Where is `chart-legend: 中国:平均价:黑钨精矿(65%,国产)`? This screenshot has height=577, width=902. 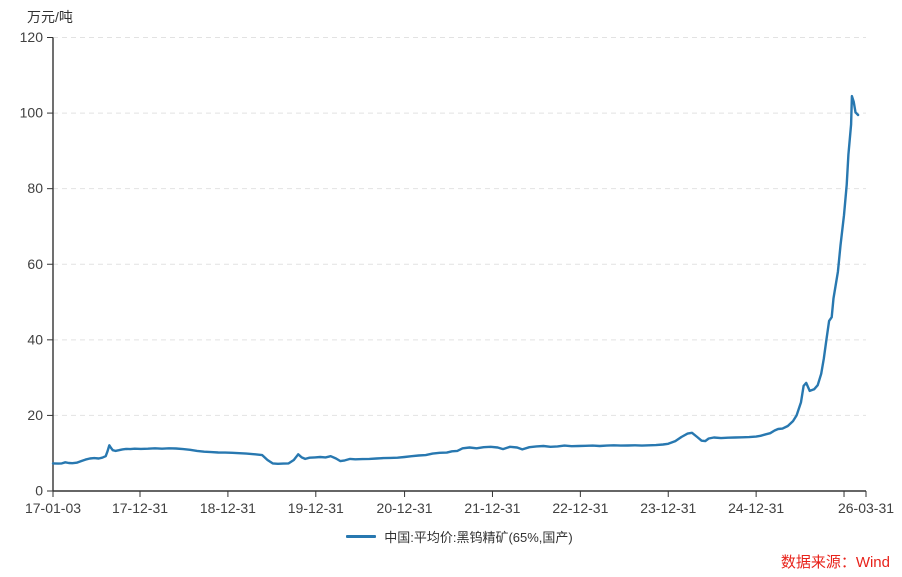 chart-legend: 中国:平均价:黑钨精矿(65%,国产) is located at coordinates (459, 536).